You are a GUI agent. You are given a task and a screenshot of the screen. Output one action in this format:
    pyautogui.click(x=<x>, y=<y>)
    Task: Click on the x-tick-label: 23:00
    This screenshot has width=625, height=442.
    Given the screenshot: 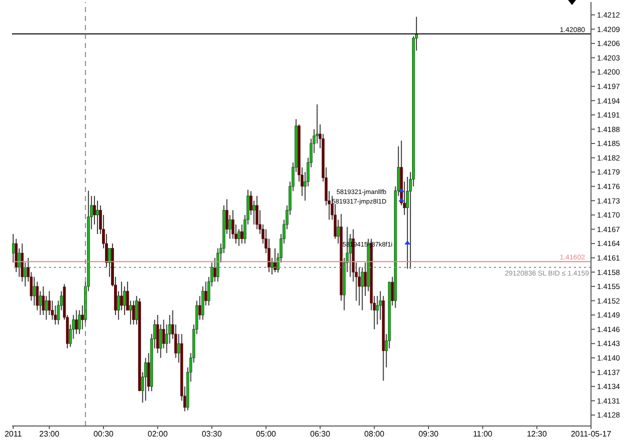 What is the action you would take?
    pyautogui.click(x=49, y=434)
    